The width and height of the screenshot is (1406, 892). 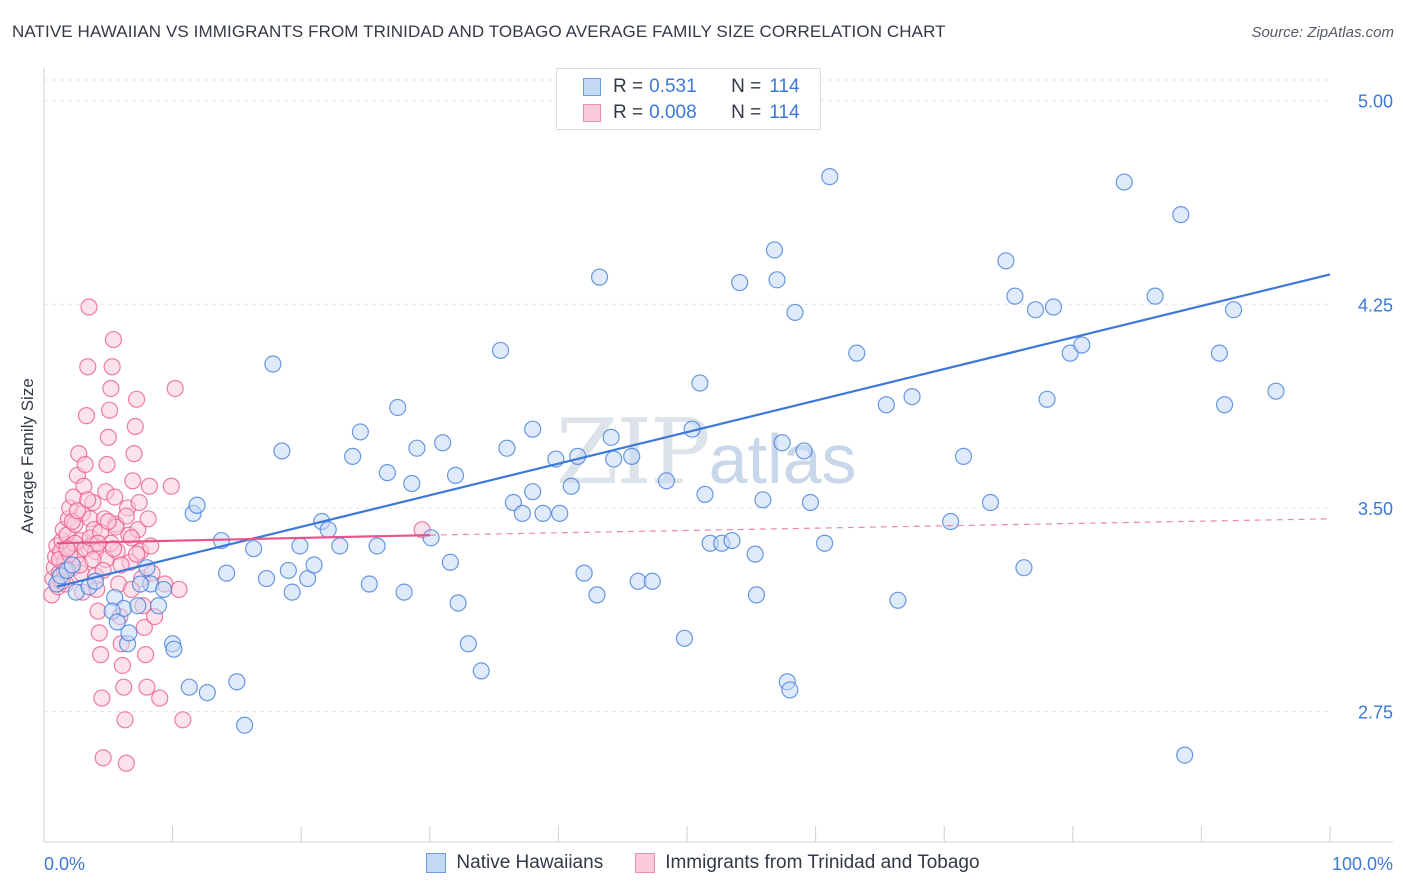 I want to click on series-legend-trinidad-tobago: Immigrants from Trinidad and Tobago, so click(x=807, y=863).